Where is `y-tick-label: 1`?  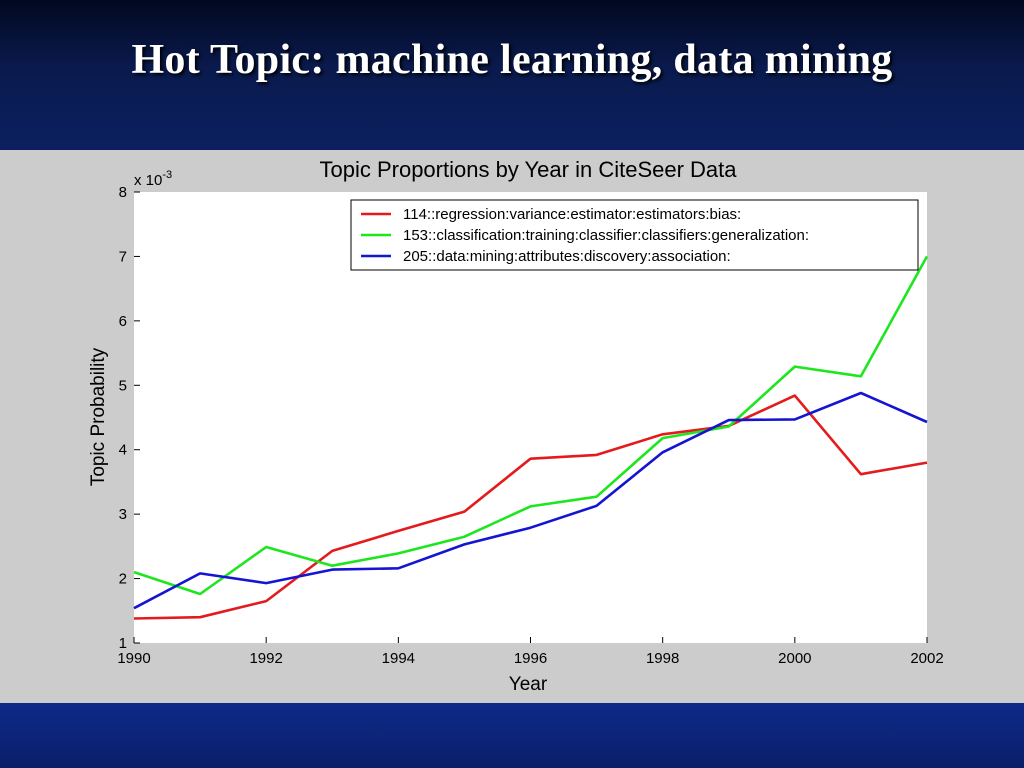 y-tick-label: 1 is located at coordinates (123, 643).